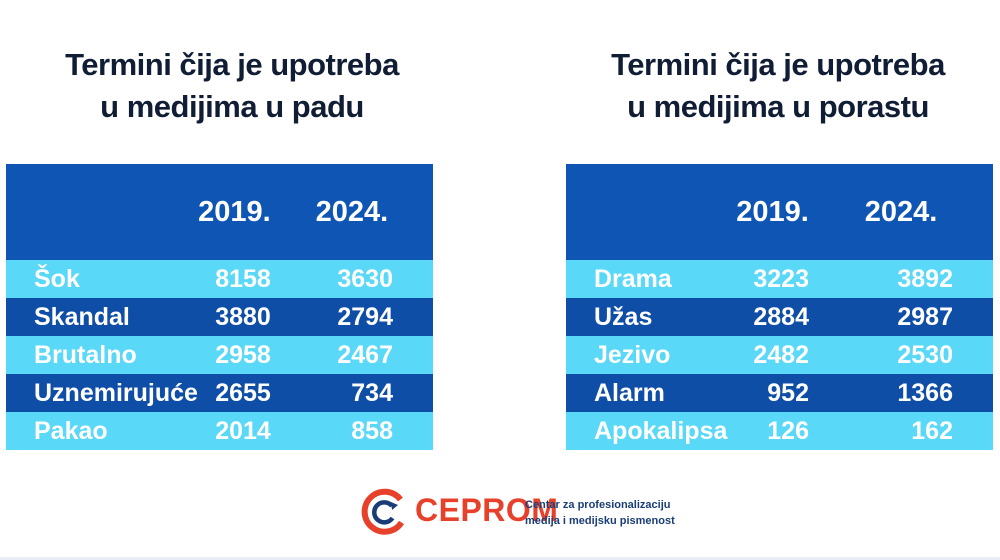  I want to click on value-2019: 8158, so click(243, 278).